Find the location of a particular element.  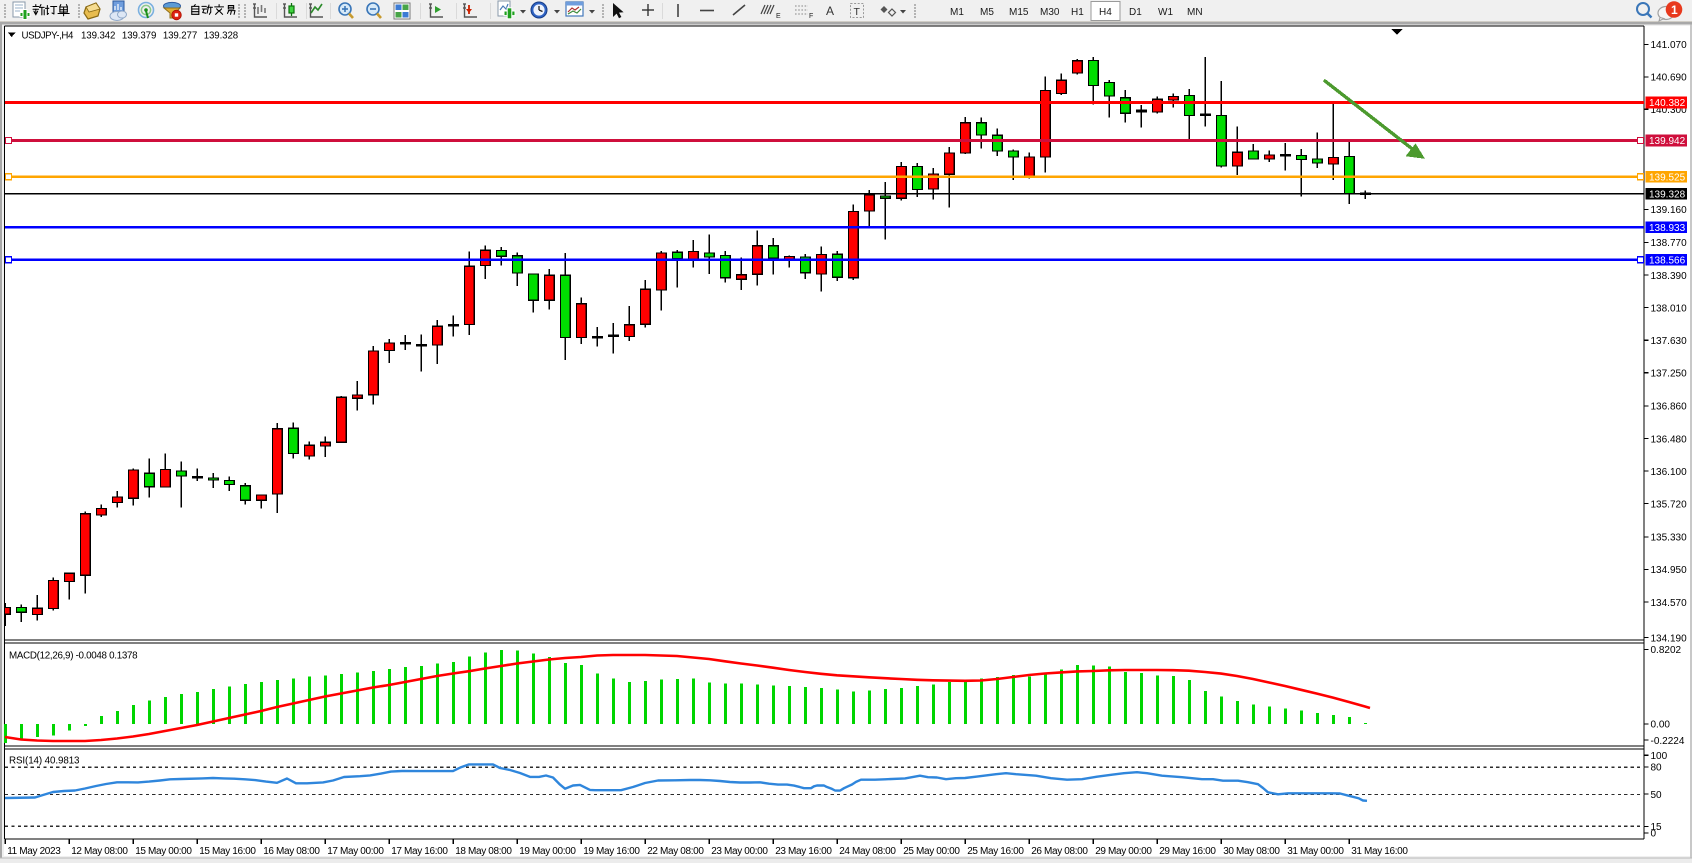

svg-text: 18 May 08:00 is located at coordinates (483, 851).